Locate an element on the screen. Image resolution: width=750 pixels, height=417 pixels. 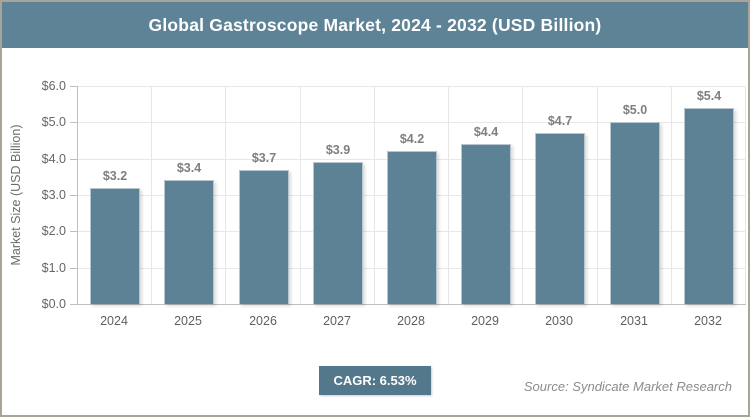
x-axis-label: 2028 is located at coordinates (411, 321).